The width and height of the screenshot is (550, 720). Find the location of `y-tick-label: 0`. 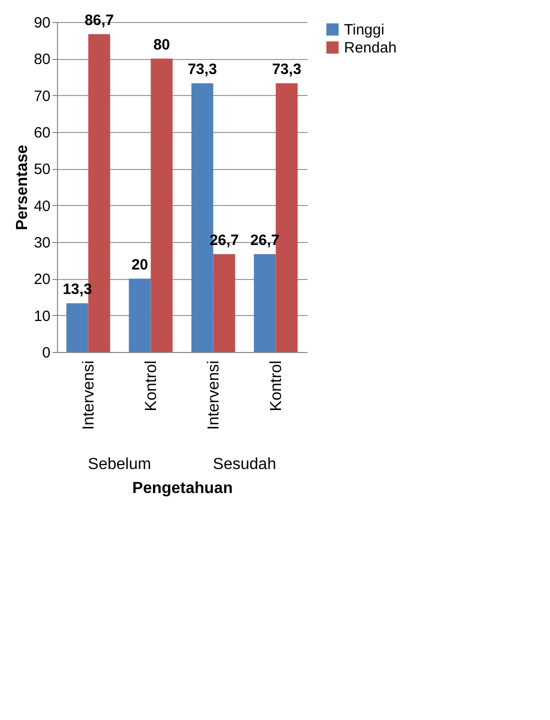

y-tick-label: 0 is located at coordinates (46, 353).